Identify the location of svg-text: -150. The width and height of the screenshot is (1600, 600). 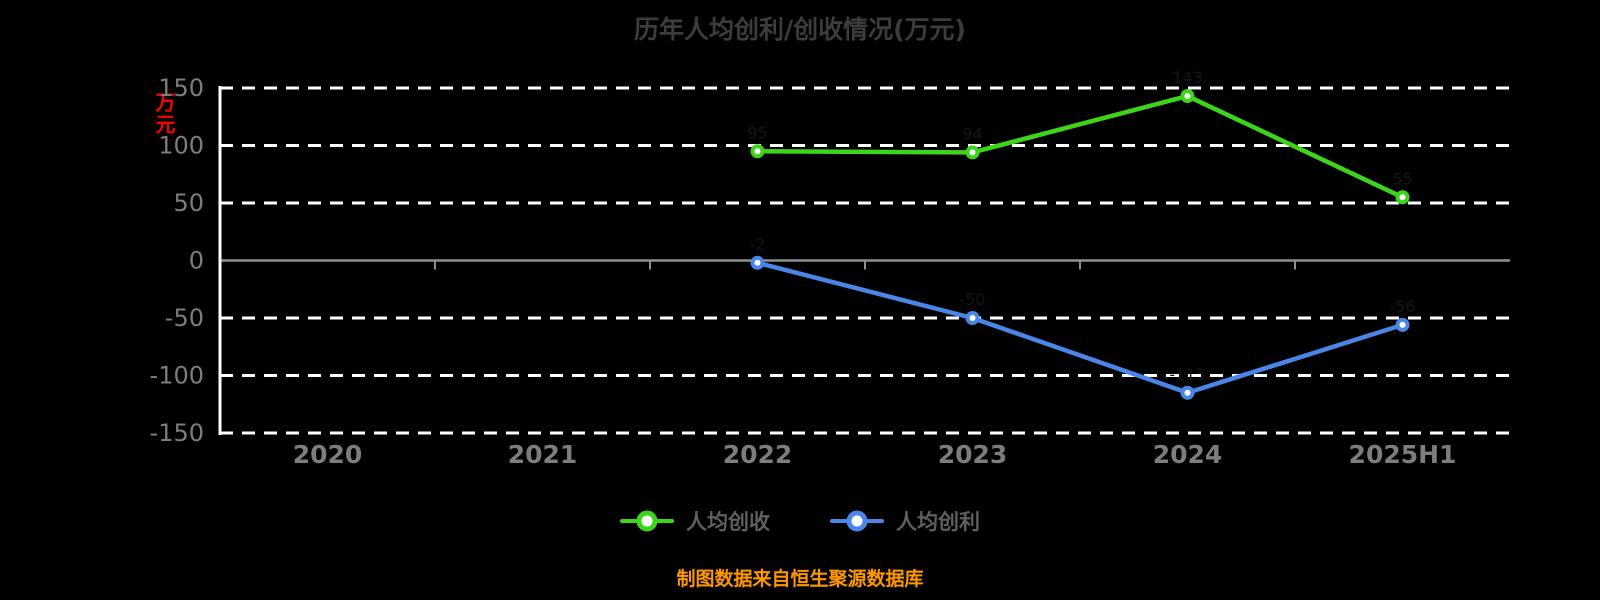
(177, 433).